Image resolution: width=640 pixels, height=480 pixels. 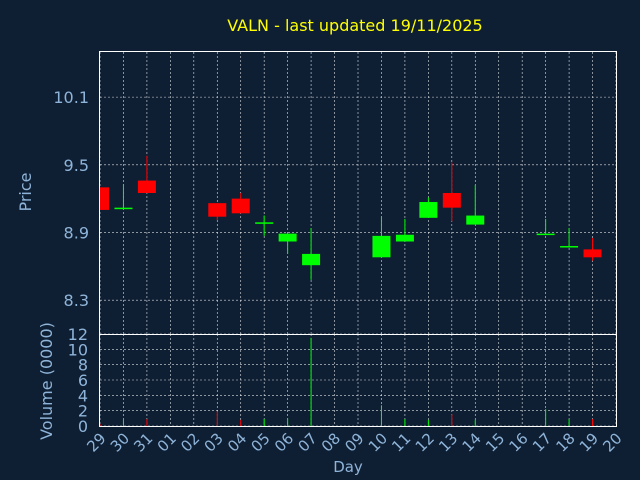 What do you see at coordinates (83, 380) in the screenshot?
I see `volume-tick-label: 6` at bounding box center [83, 380].